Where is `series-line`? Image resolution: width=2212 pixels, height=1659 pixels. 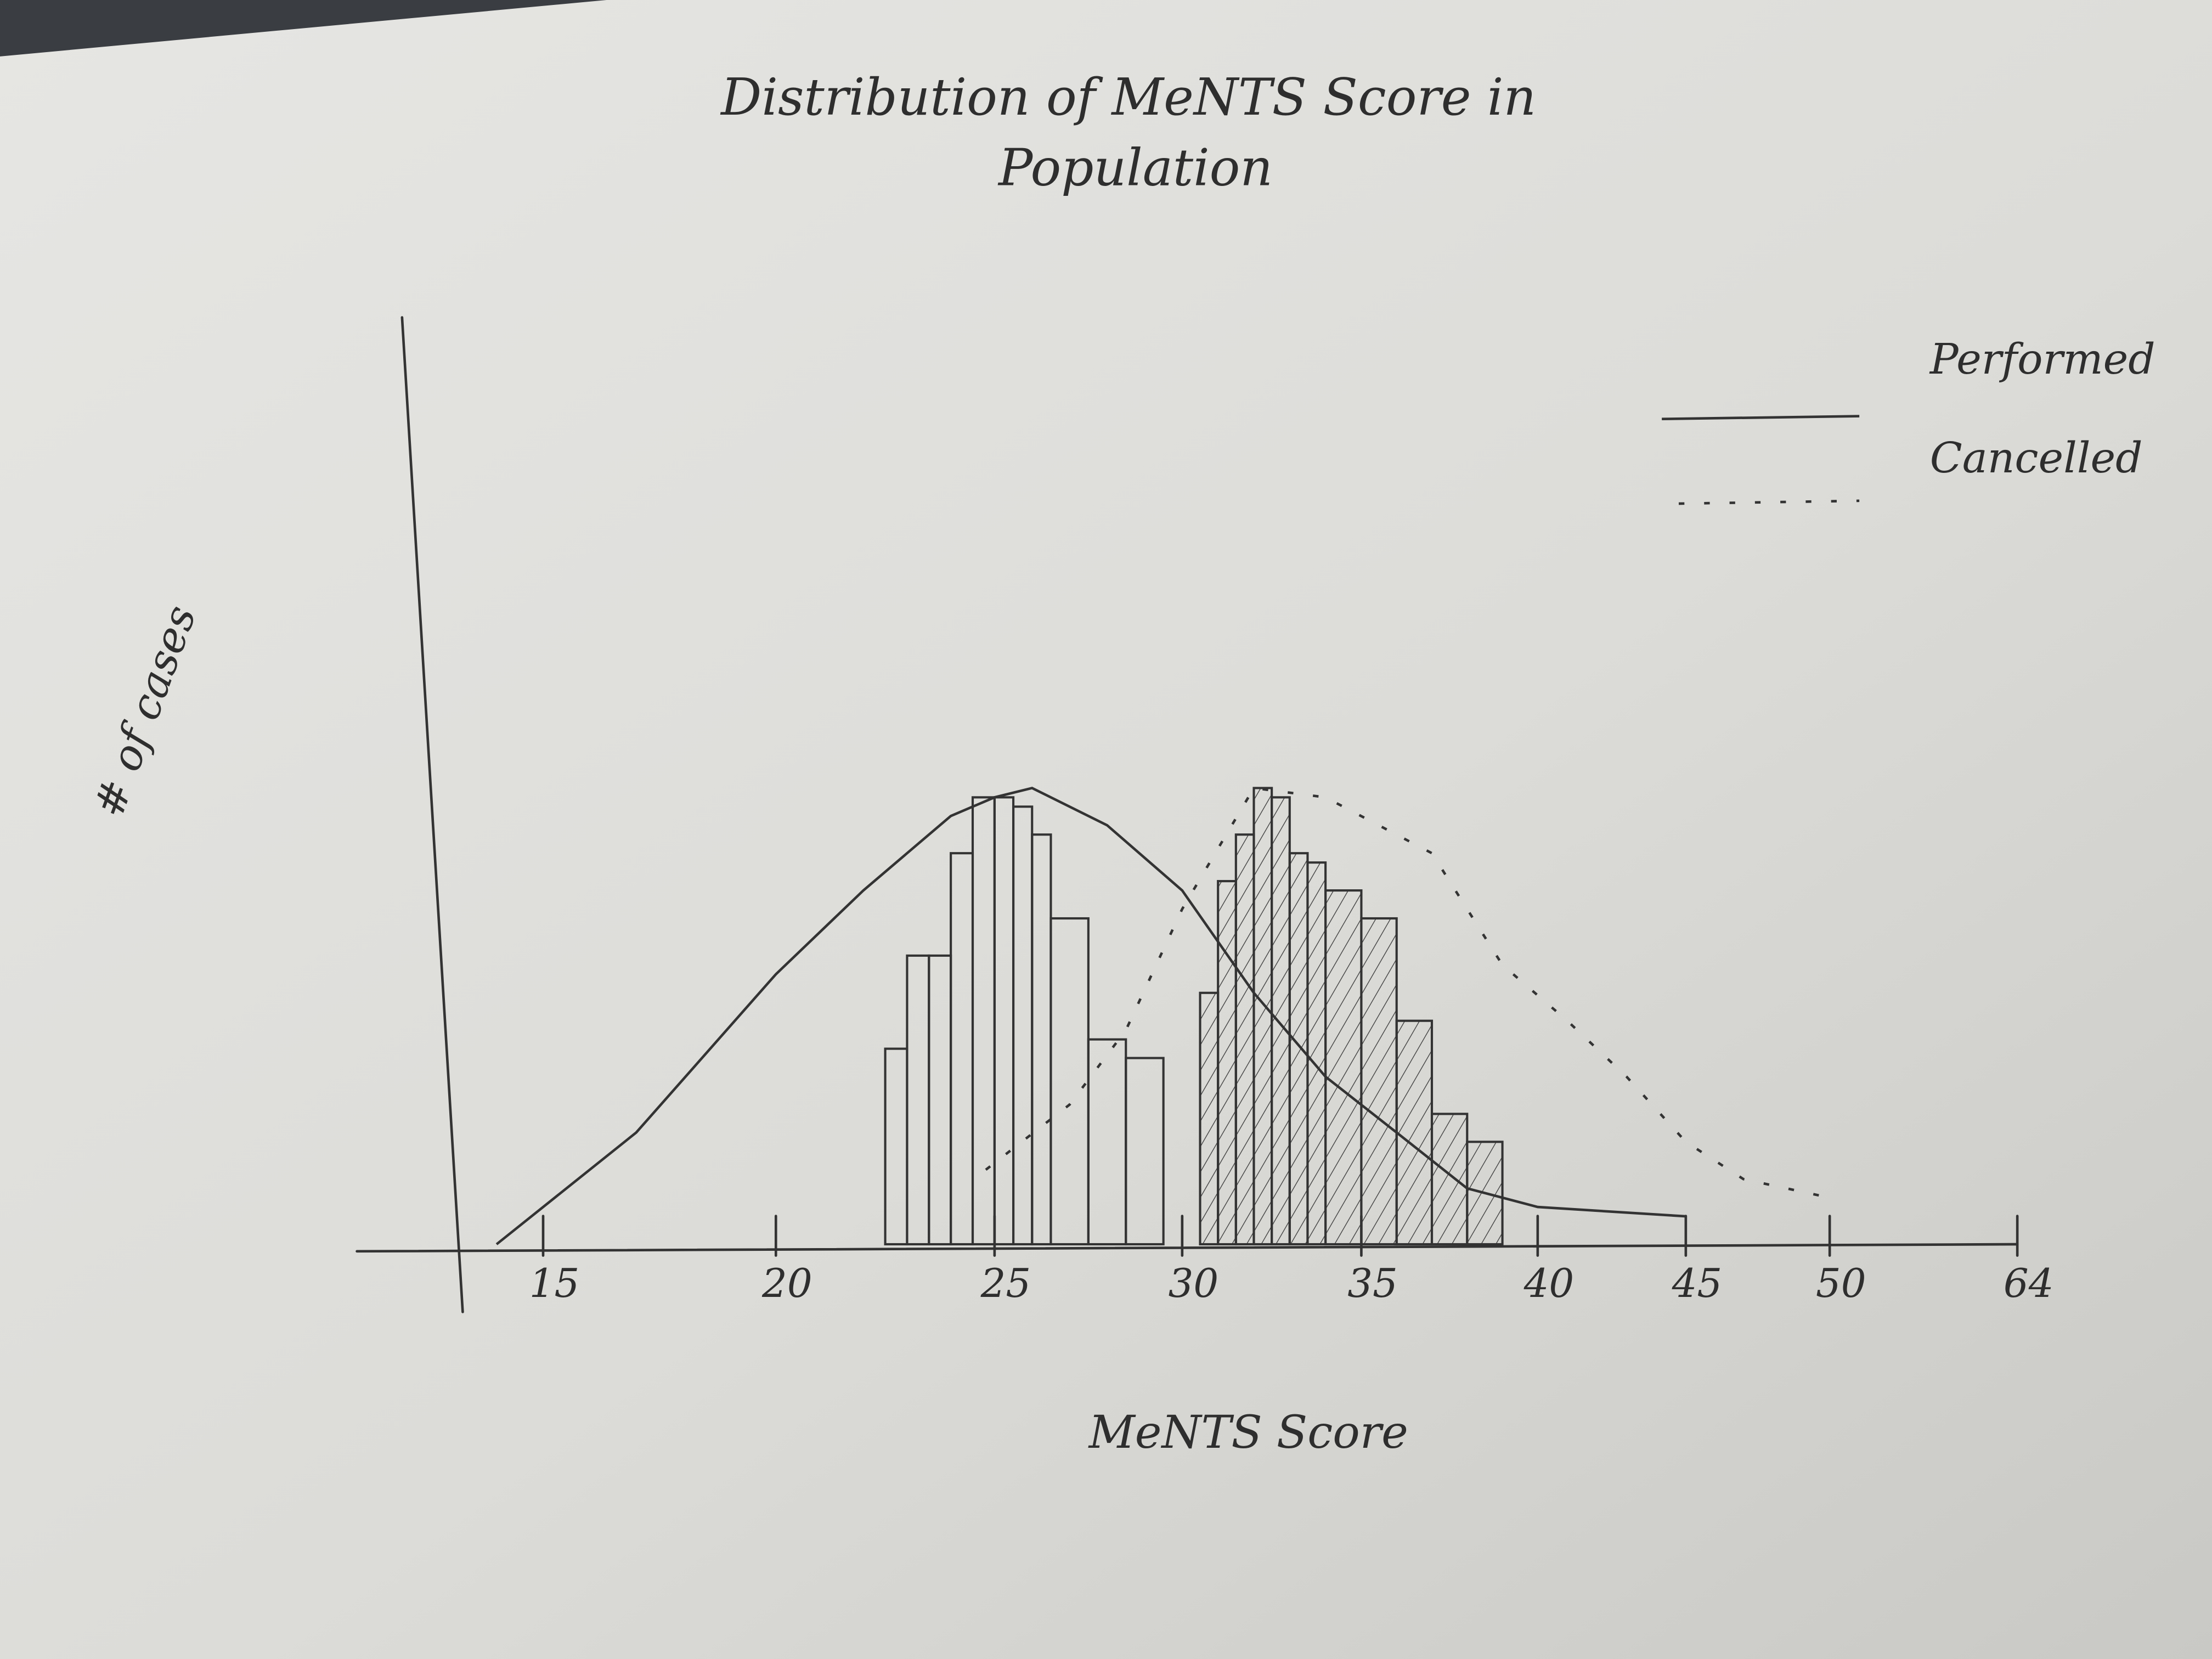 series-line is located at coordinates (1090, 1015).